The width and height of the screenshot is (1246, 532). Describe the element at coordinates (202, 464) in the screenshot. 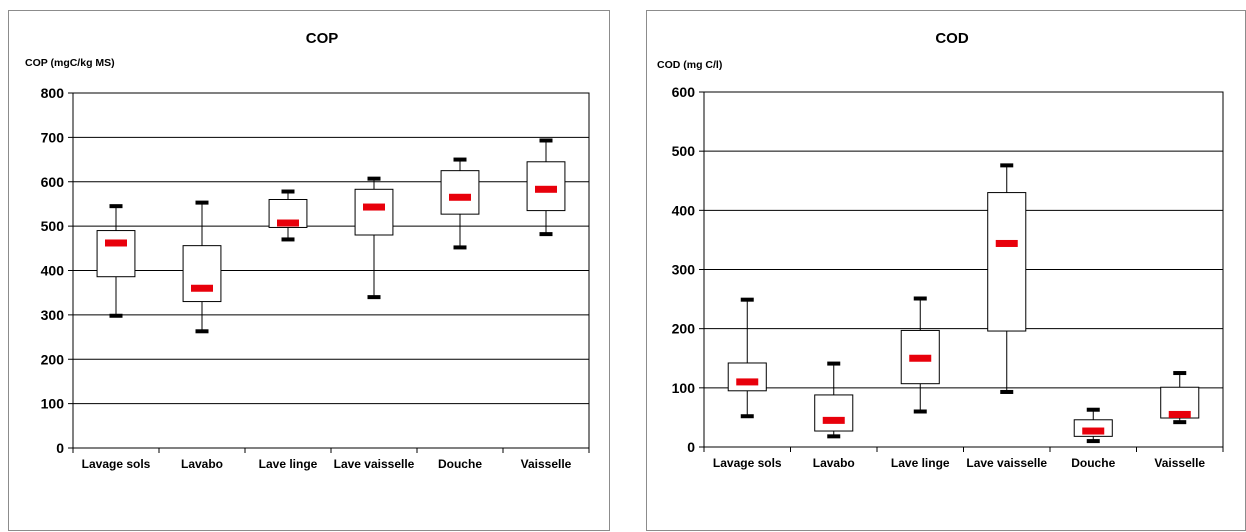

I see `cop-x-tick-label: Lavabo` at that location.